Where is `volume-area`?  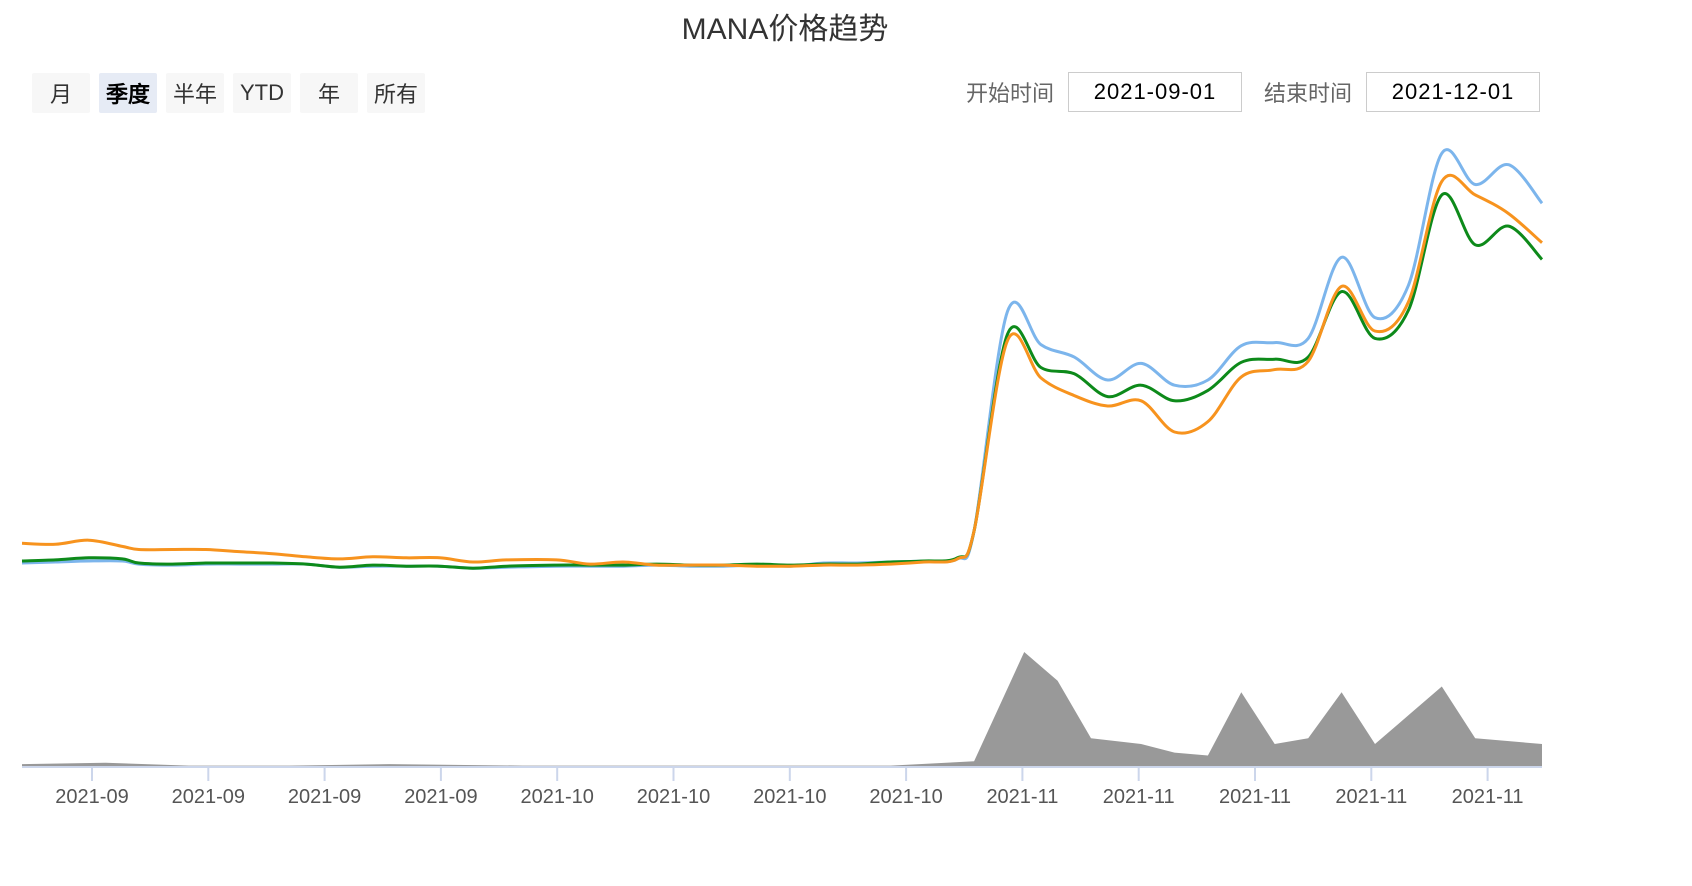 volume-area is located at coordinates (782, 709).